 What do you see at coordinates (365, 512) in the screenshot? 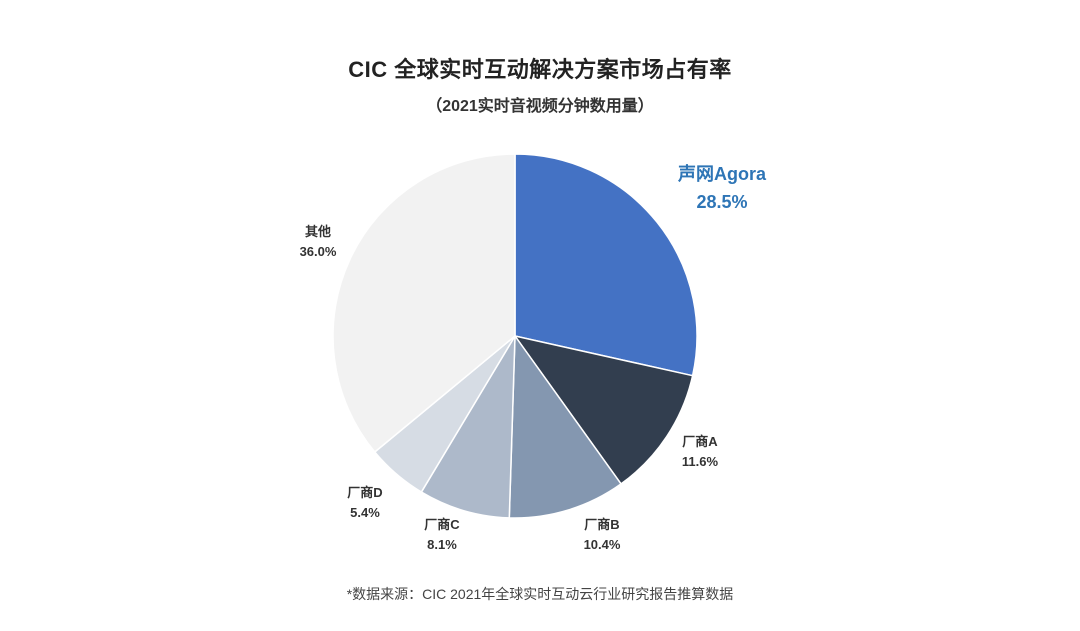
I see `slice-value: 5.4%` at bounding box center [365, 512].